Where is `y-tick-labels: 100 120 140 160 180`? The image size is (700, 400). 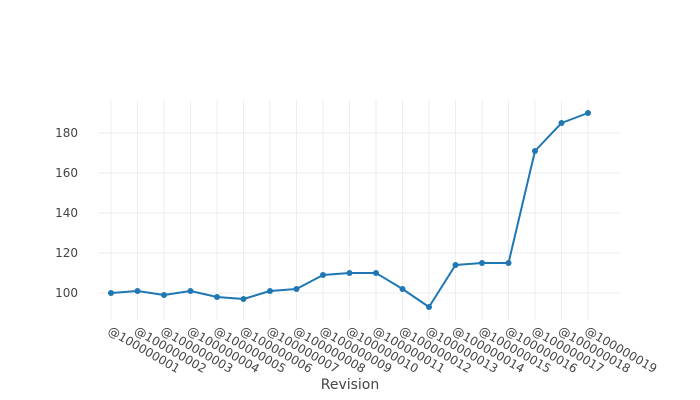 y-tick-labels: 100 120 140 160 180 is located at coordinates (66, 213).